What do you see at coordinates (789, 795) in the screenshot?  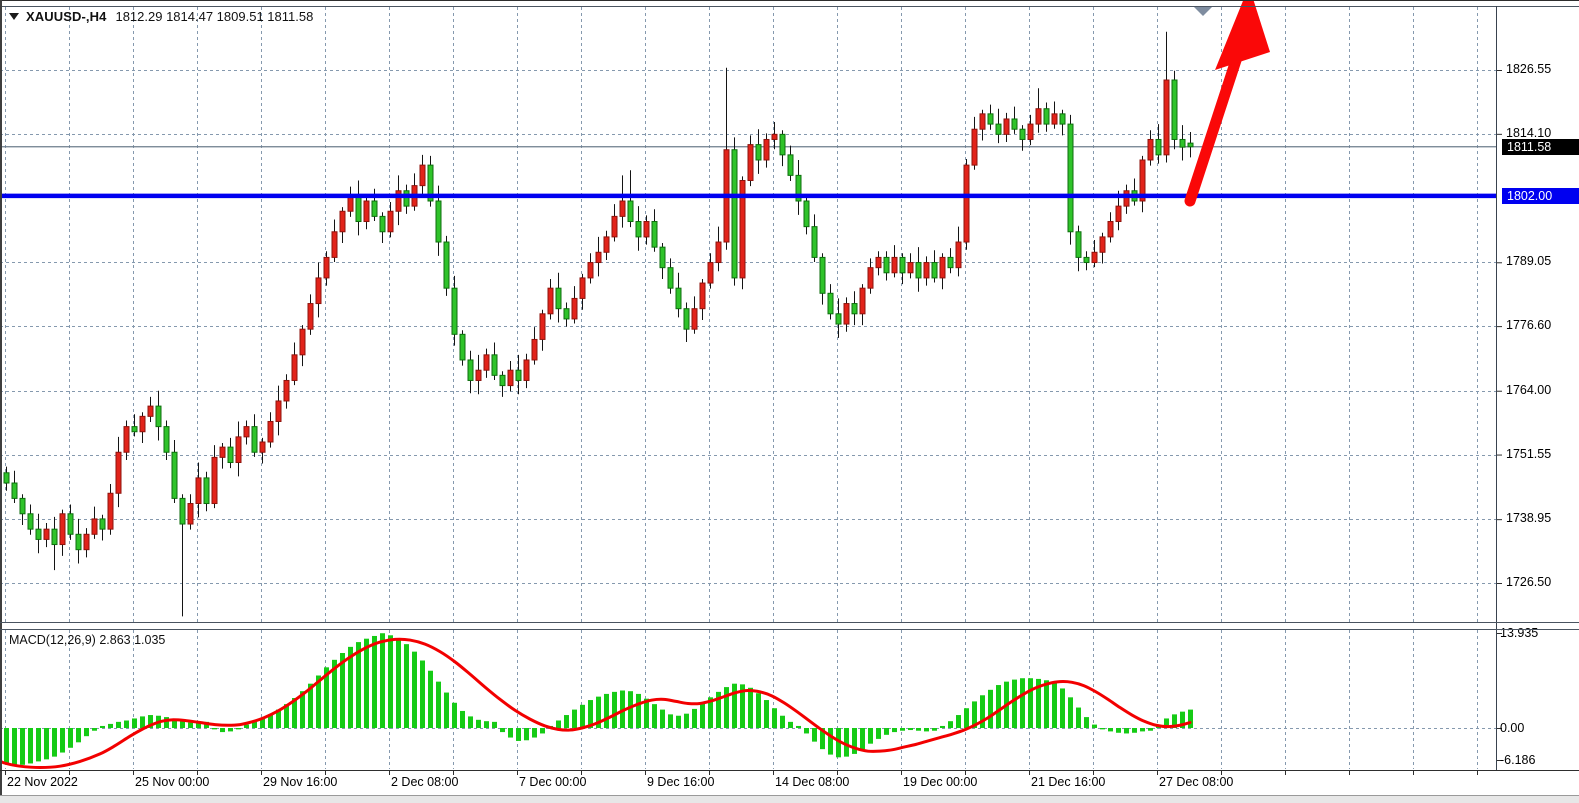 I see `window-bottom-border` at bounding box center [789, 795].